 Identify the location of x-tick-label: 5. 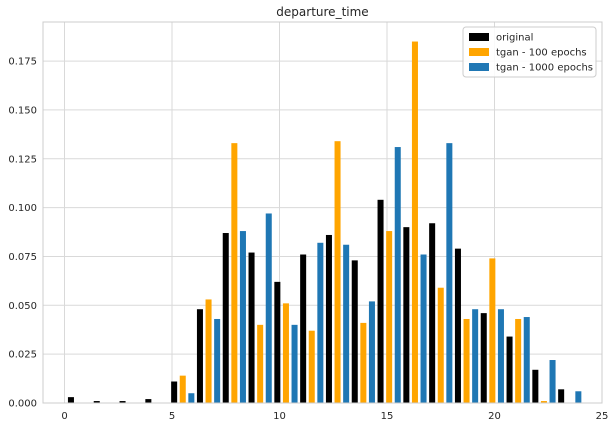
(172, 416).